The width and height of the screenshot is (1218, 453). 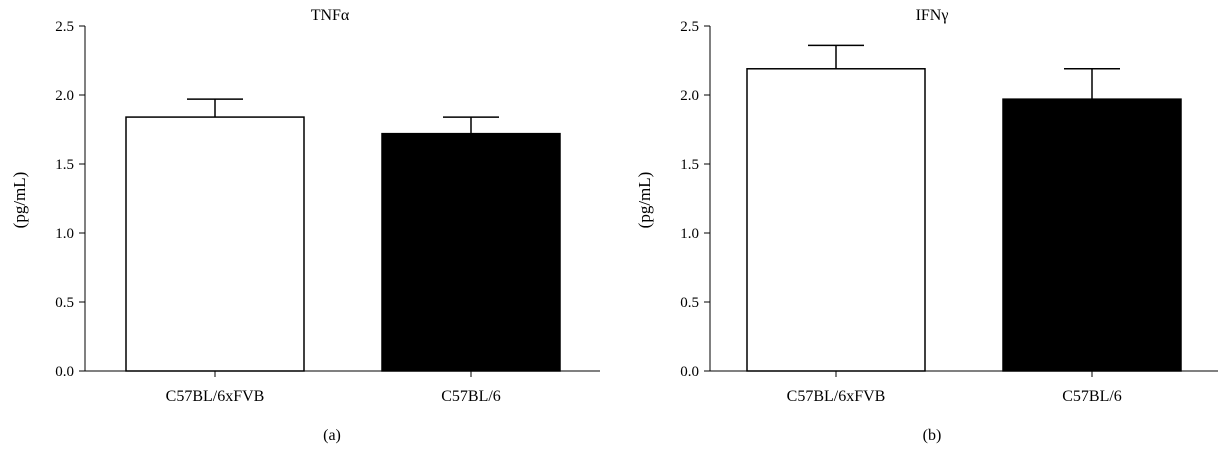 I want to click on chart-title: TNFα, so click(x=330, y=15).